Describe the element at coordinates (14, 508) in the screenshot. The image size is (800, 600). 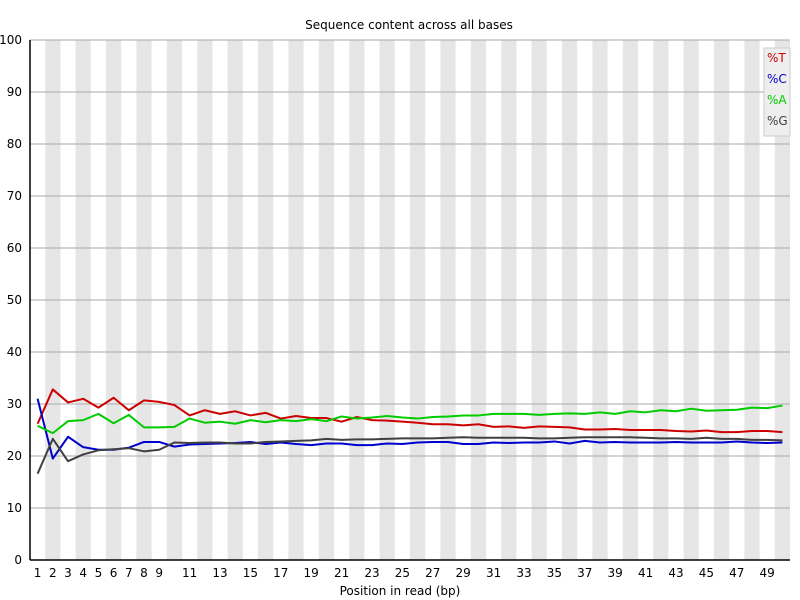
I see `y-tick-label: 10` at that location.